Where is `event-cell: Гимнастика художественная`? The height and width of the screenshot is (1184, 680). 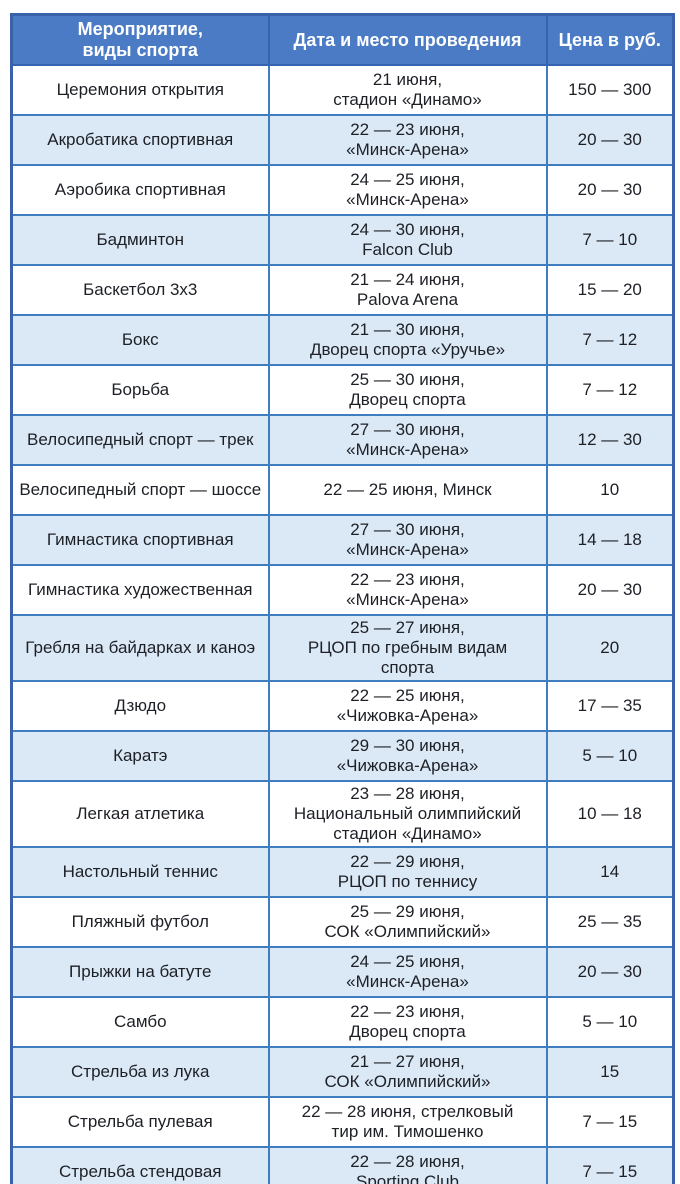 event-cell: Гимнастика художественная is located at coordinates (140, 590).